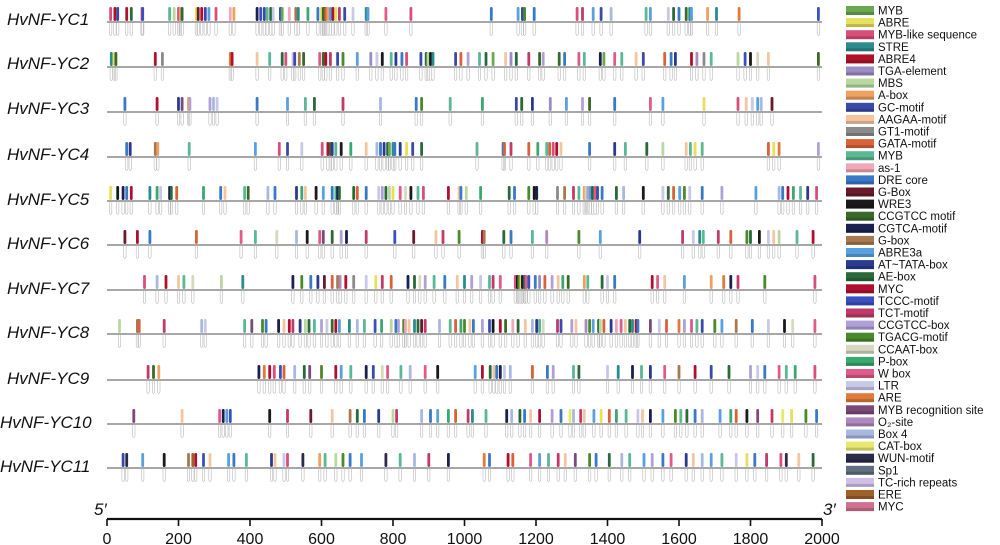 The height and width of the screenshot is (545, 1000). Describe the element at coordinates (393, 538) in the screenshot. I see `axis-tick-label: 800` at that location.